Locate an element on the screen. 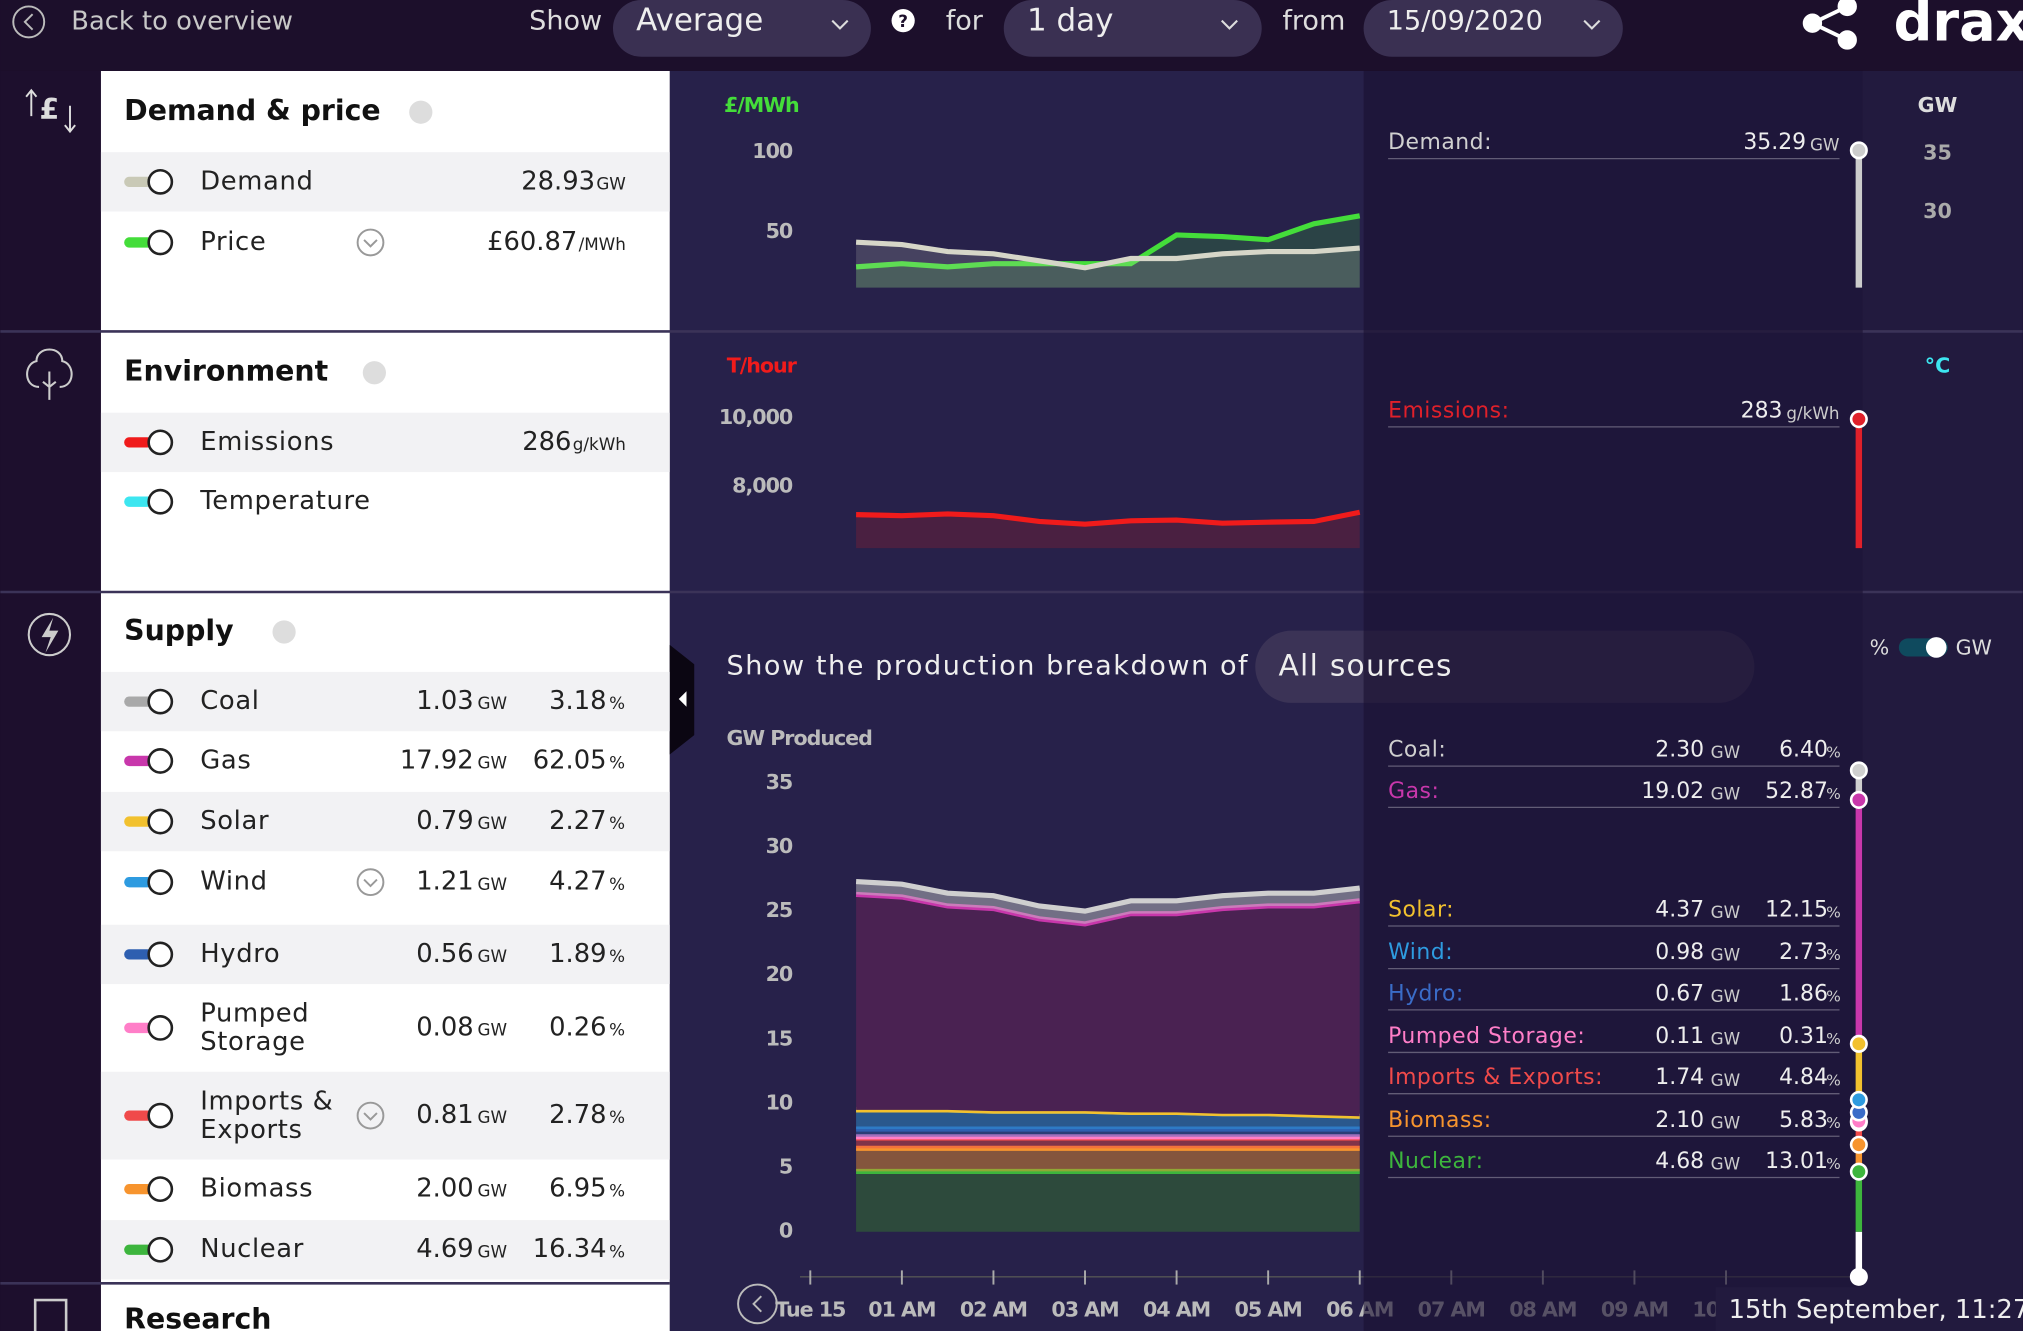  period-dropdown is located at coordinates (1132, 28).